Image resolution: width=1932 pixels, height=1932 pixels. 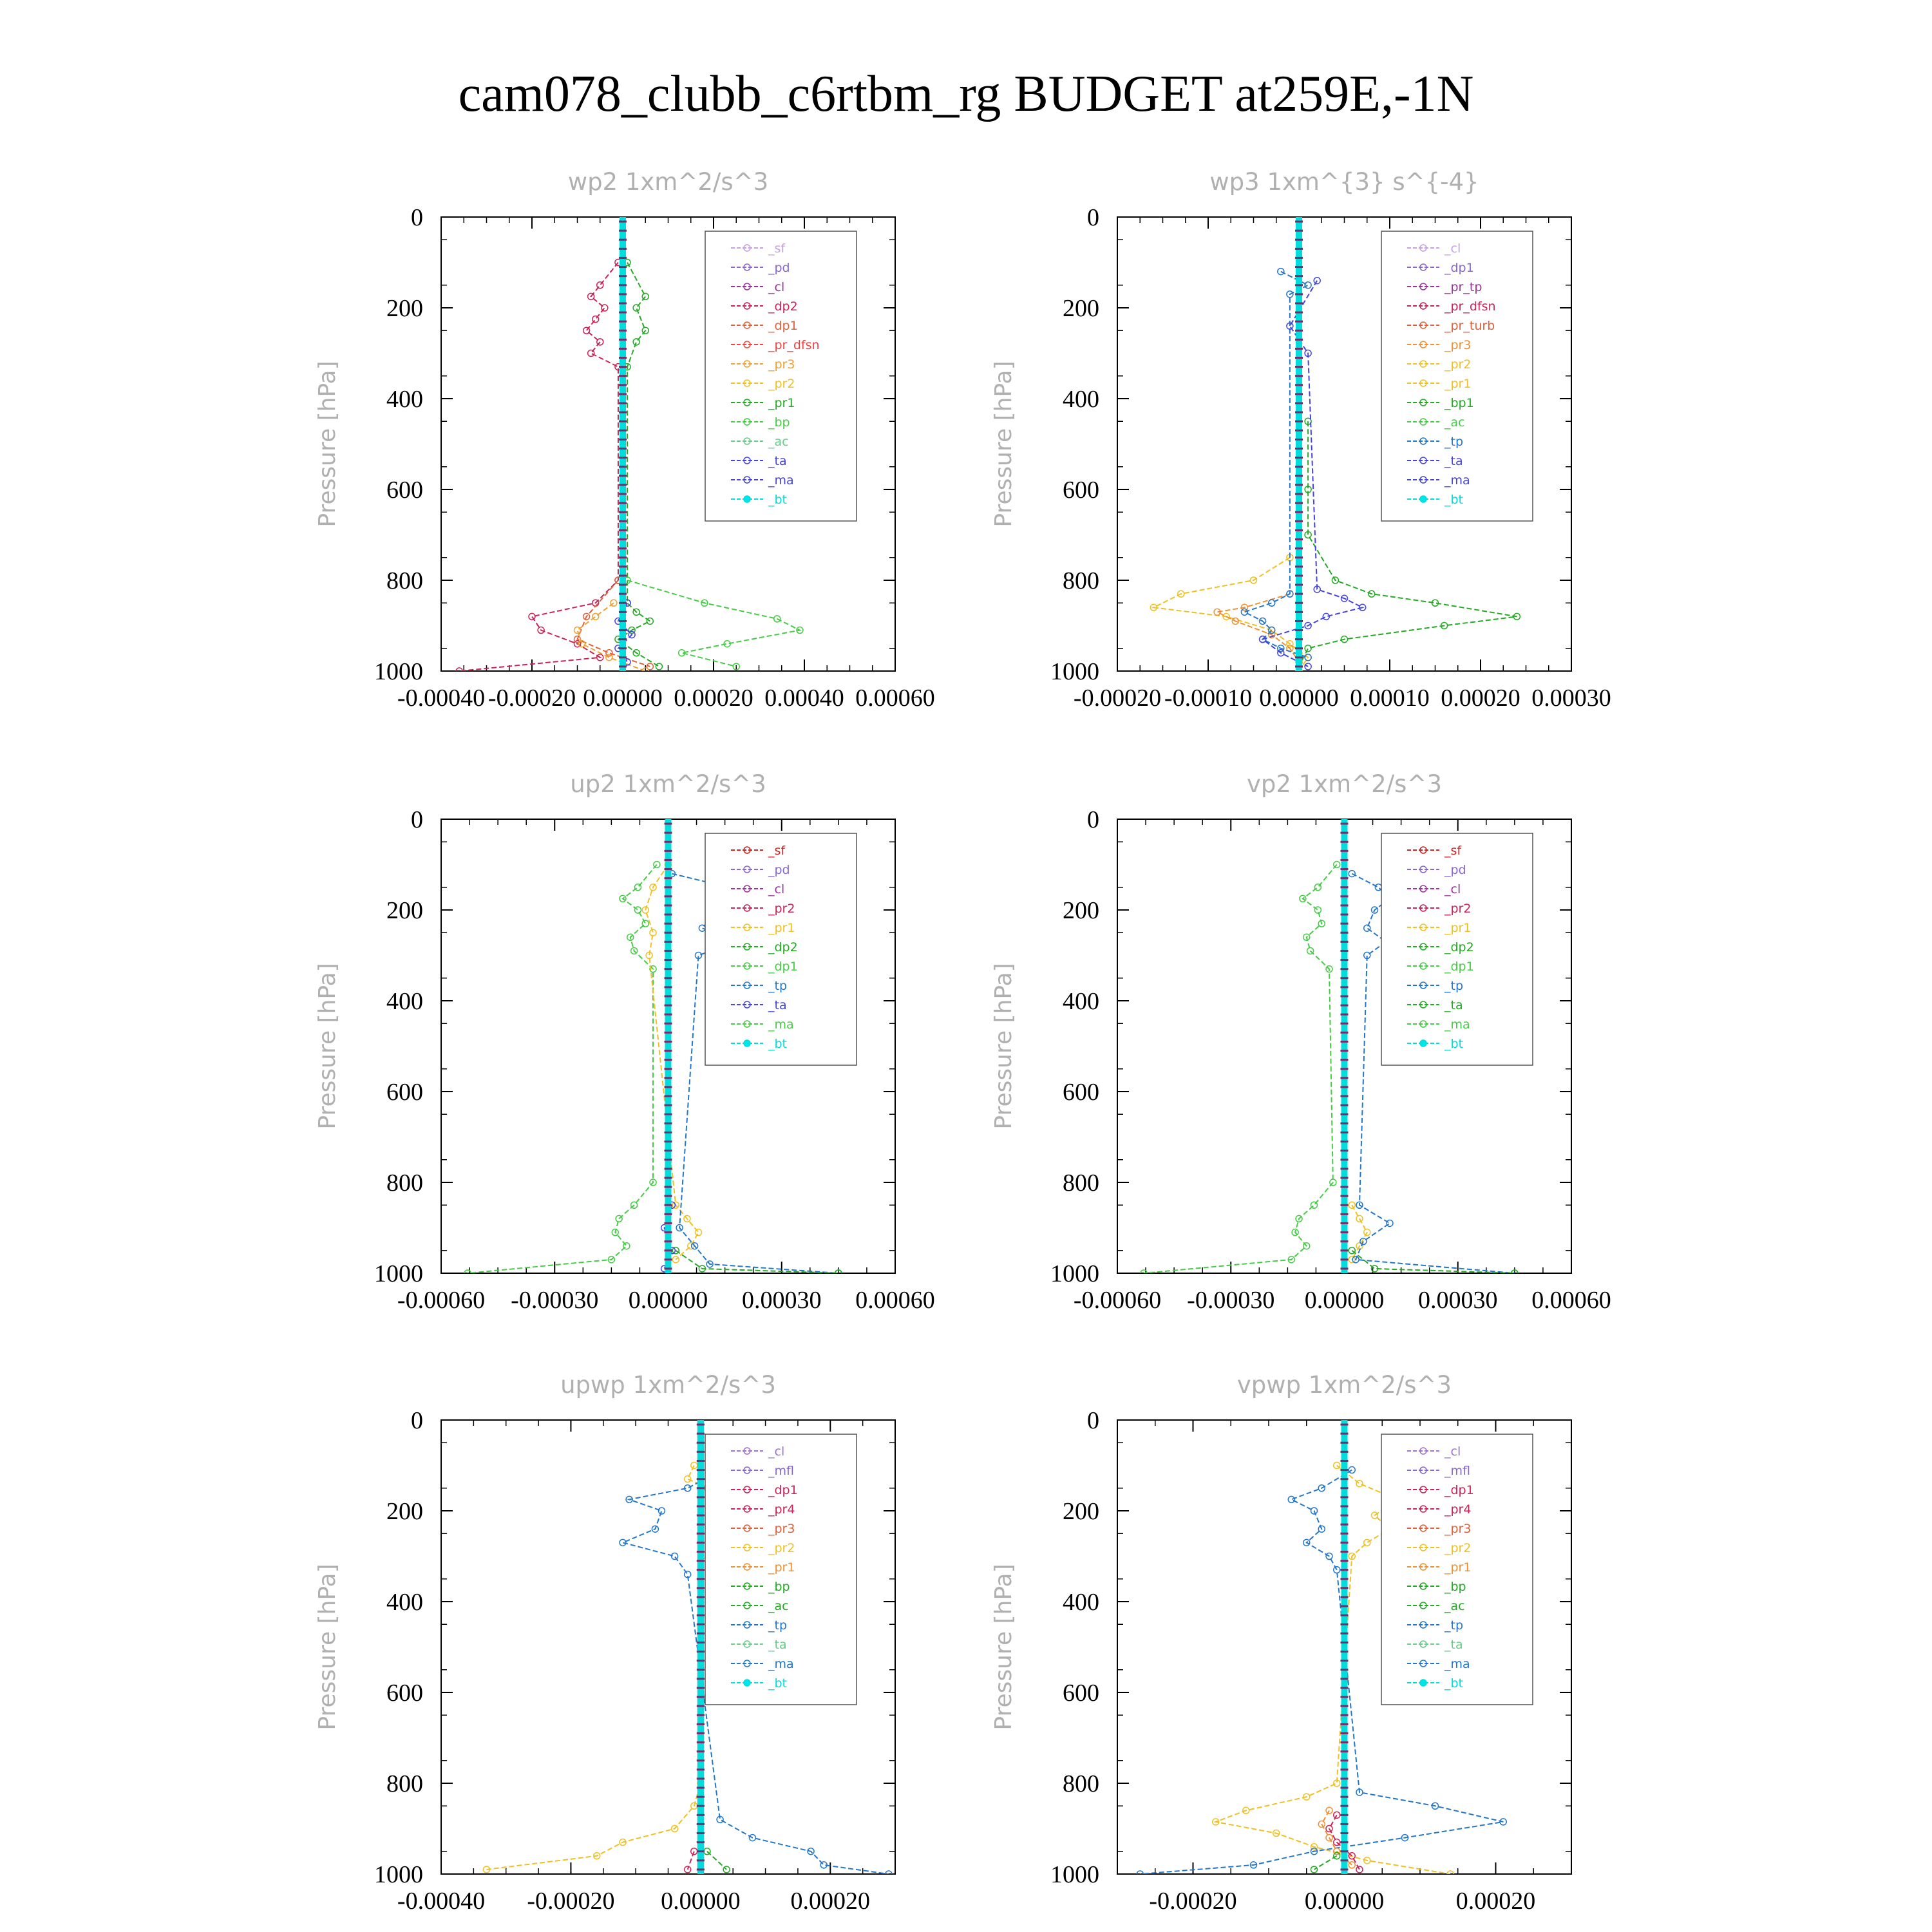 What do you see at coordinates (1454, 422) in the screenshot?
I see `legend-label: _ac` at bounding box center [1454, 422].